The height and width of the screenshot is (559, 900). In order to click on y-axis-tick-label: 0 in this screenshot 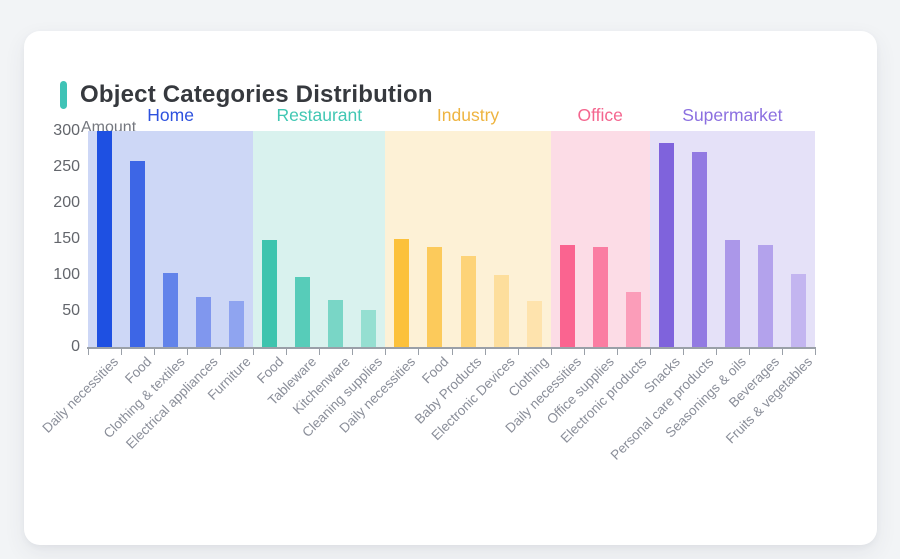, I will do `click(75, 346)`.